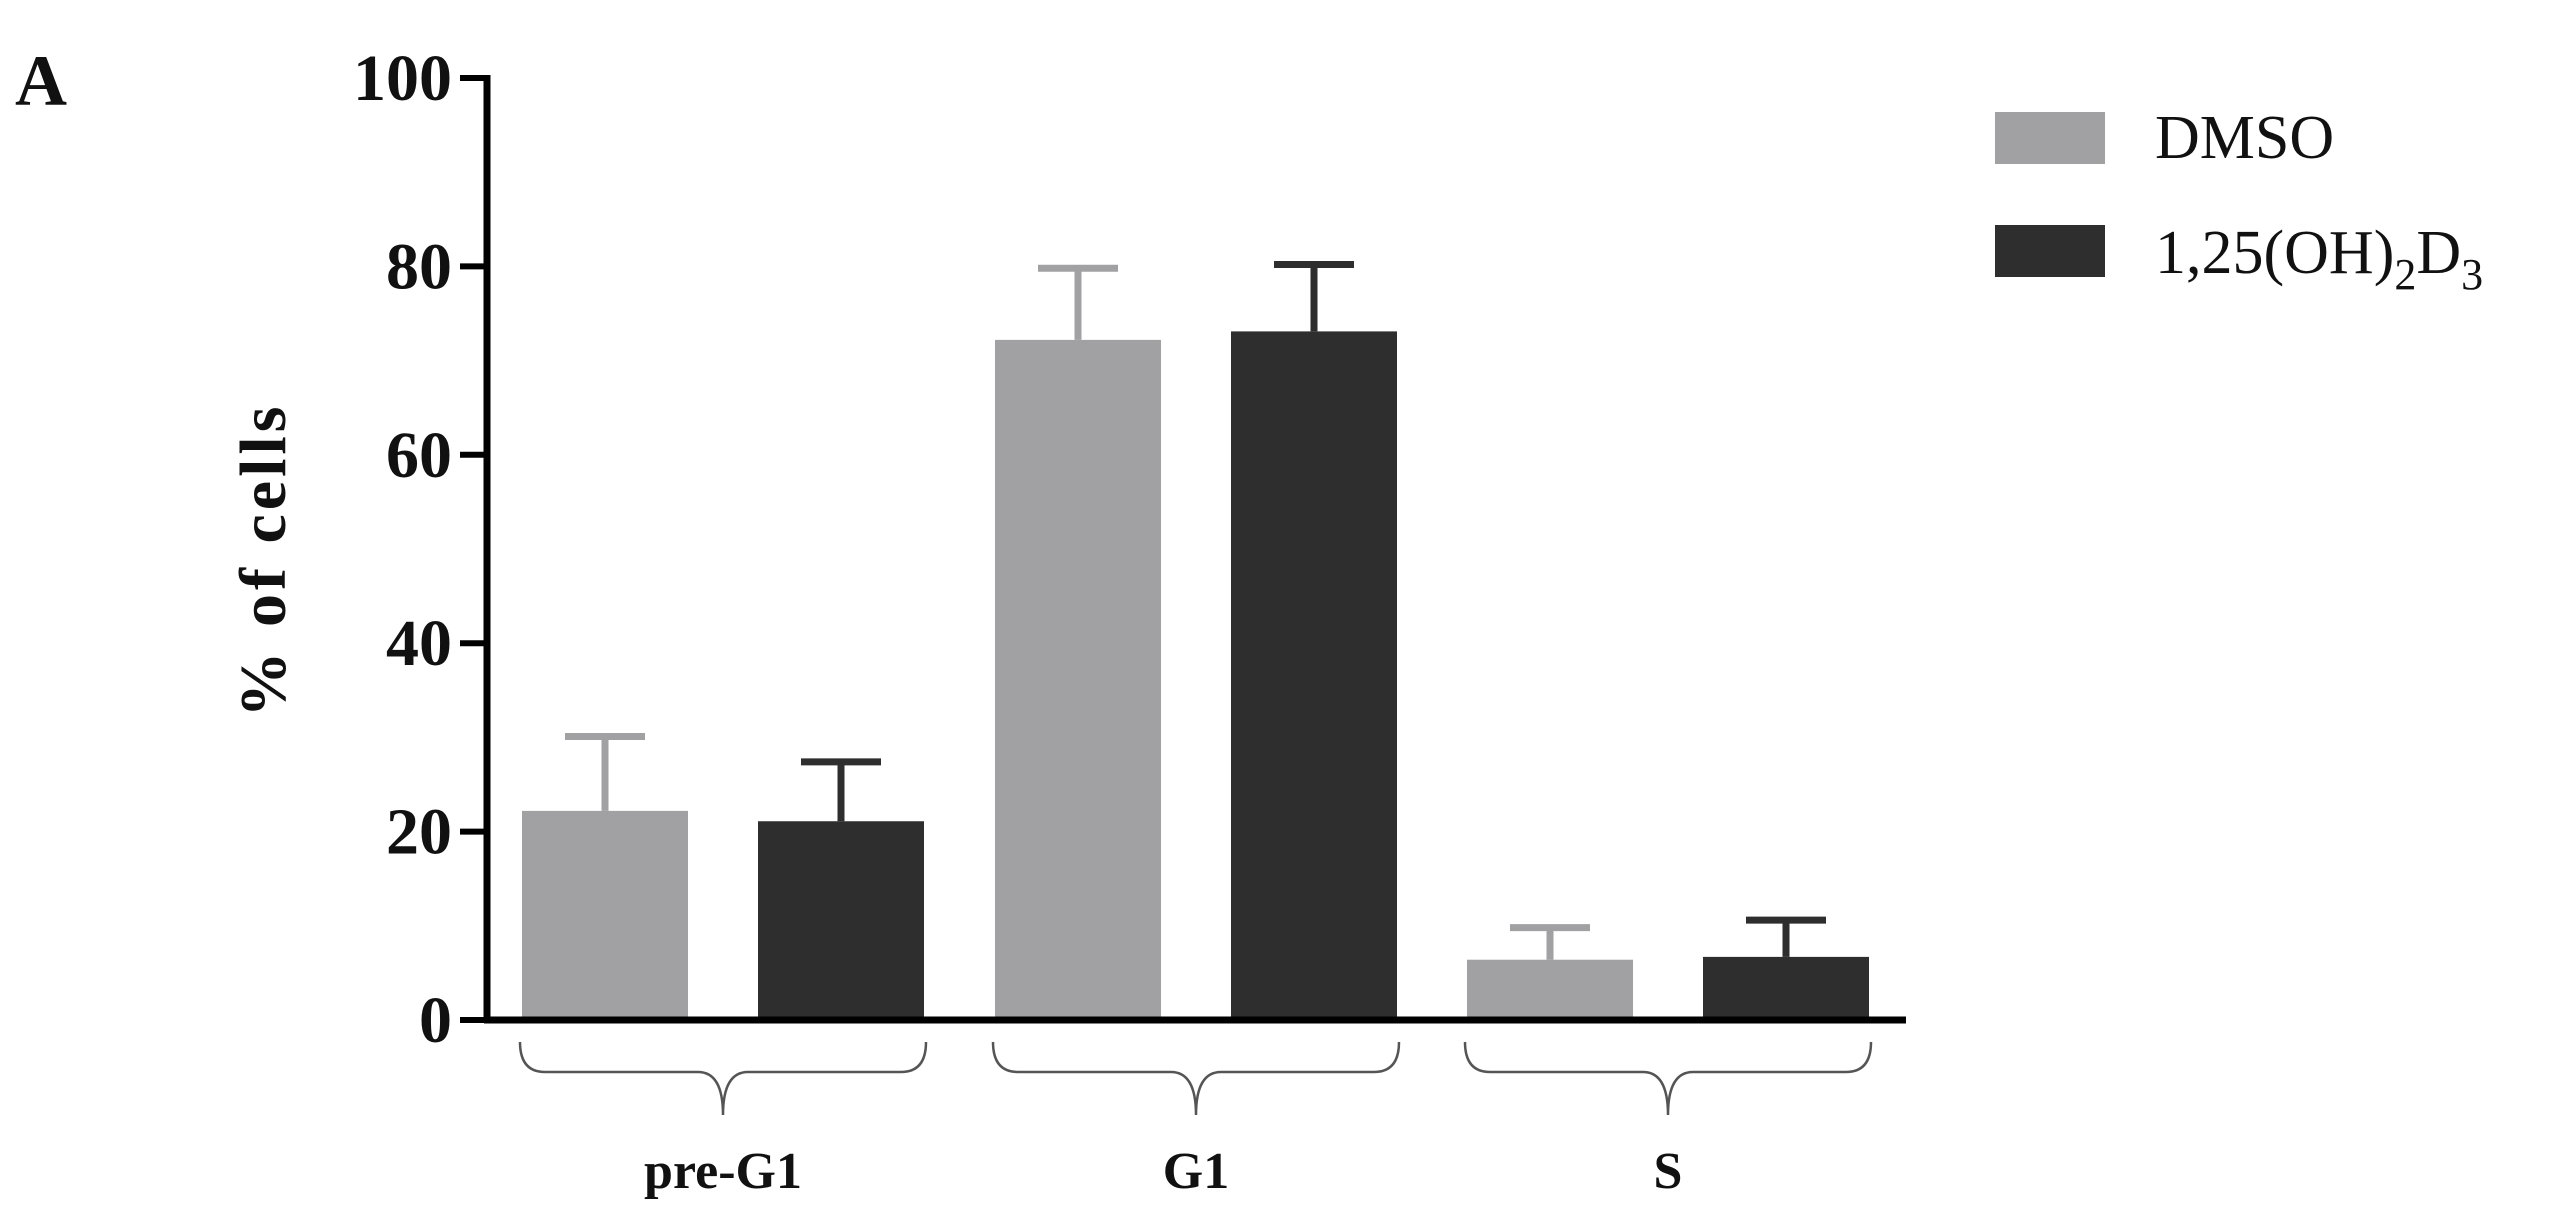 The height and width of the screenshot is (1230, 2550). Describe the element at coordinates (1195, 1120) in the screenshot. I see `category-brackets-layer: pre-G1 G1 S` at that location.